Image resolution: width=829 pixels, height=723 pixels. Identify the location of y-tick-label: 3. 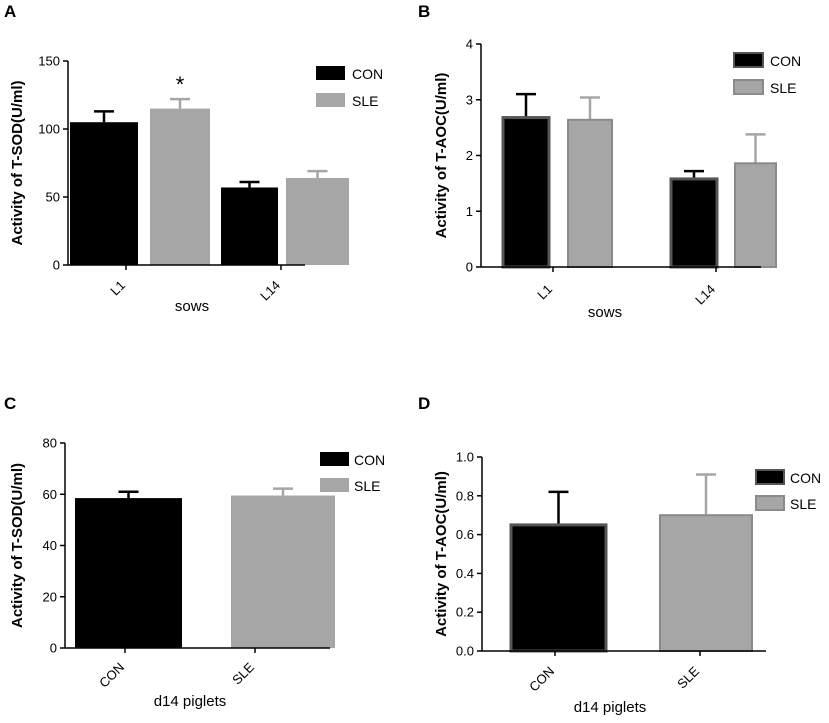
(469, 99).